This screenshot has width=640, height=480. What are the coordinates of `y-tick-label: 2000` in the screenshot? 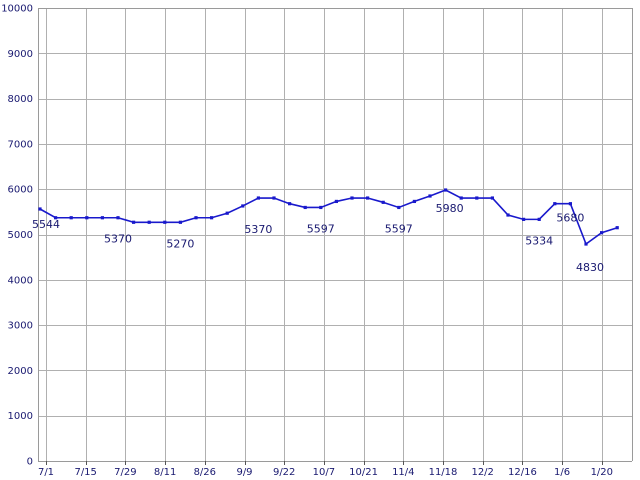 It's located at (20, 371).